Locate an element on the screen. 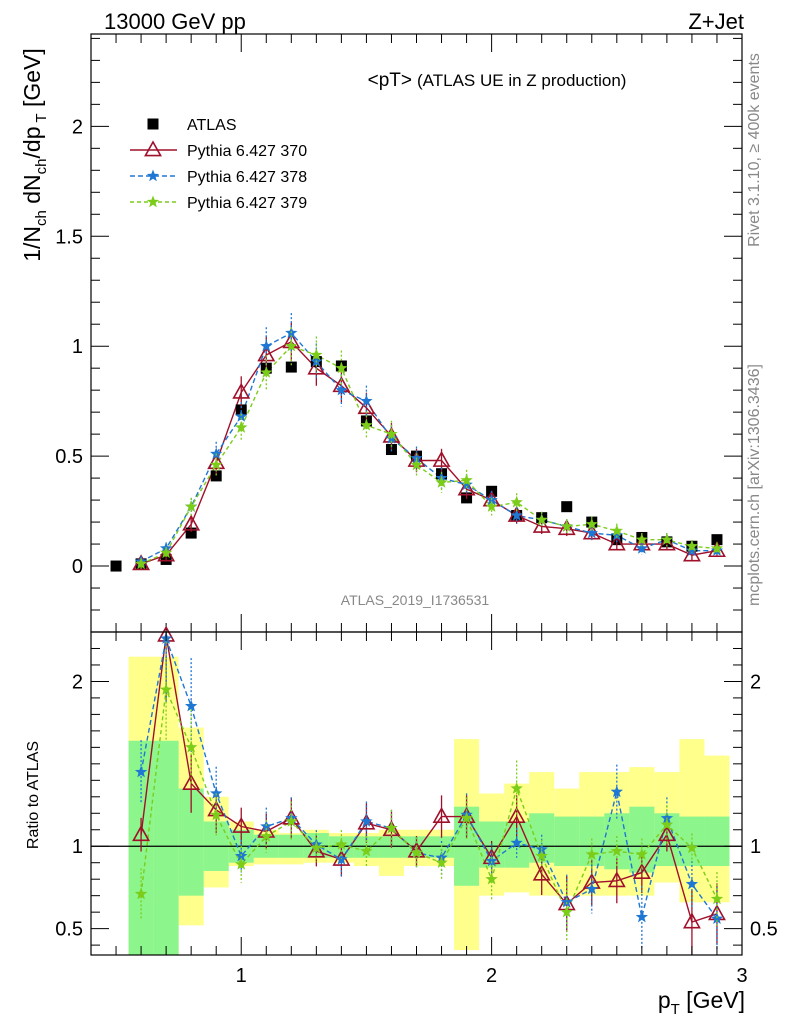  ratio-ytick-label-right: 0.5 is located at coordinates (764, 930).